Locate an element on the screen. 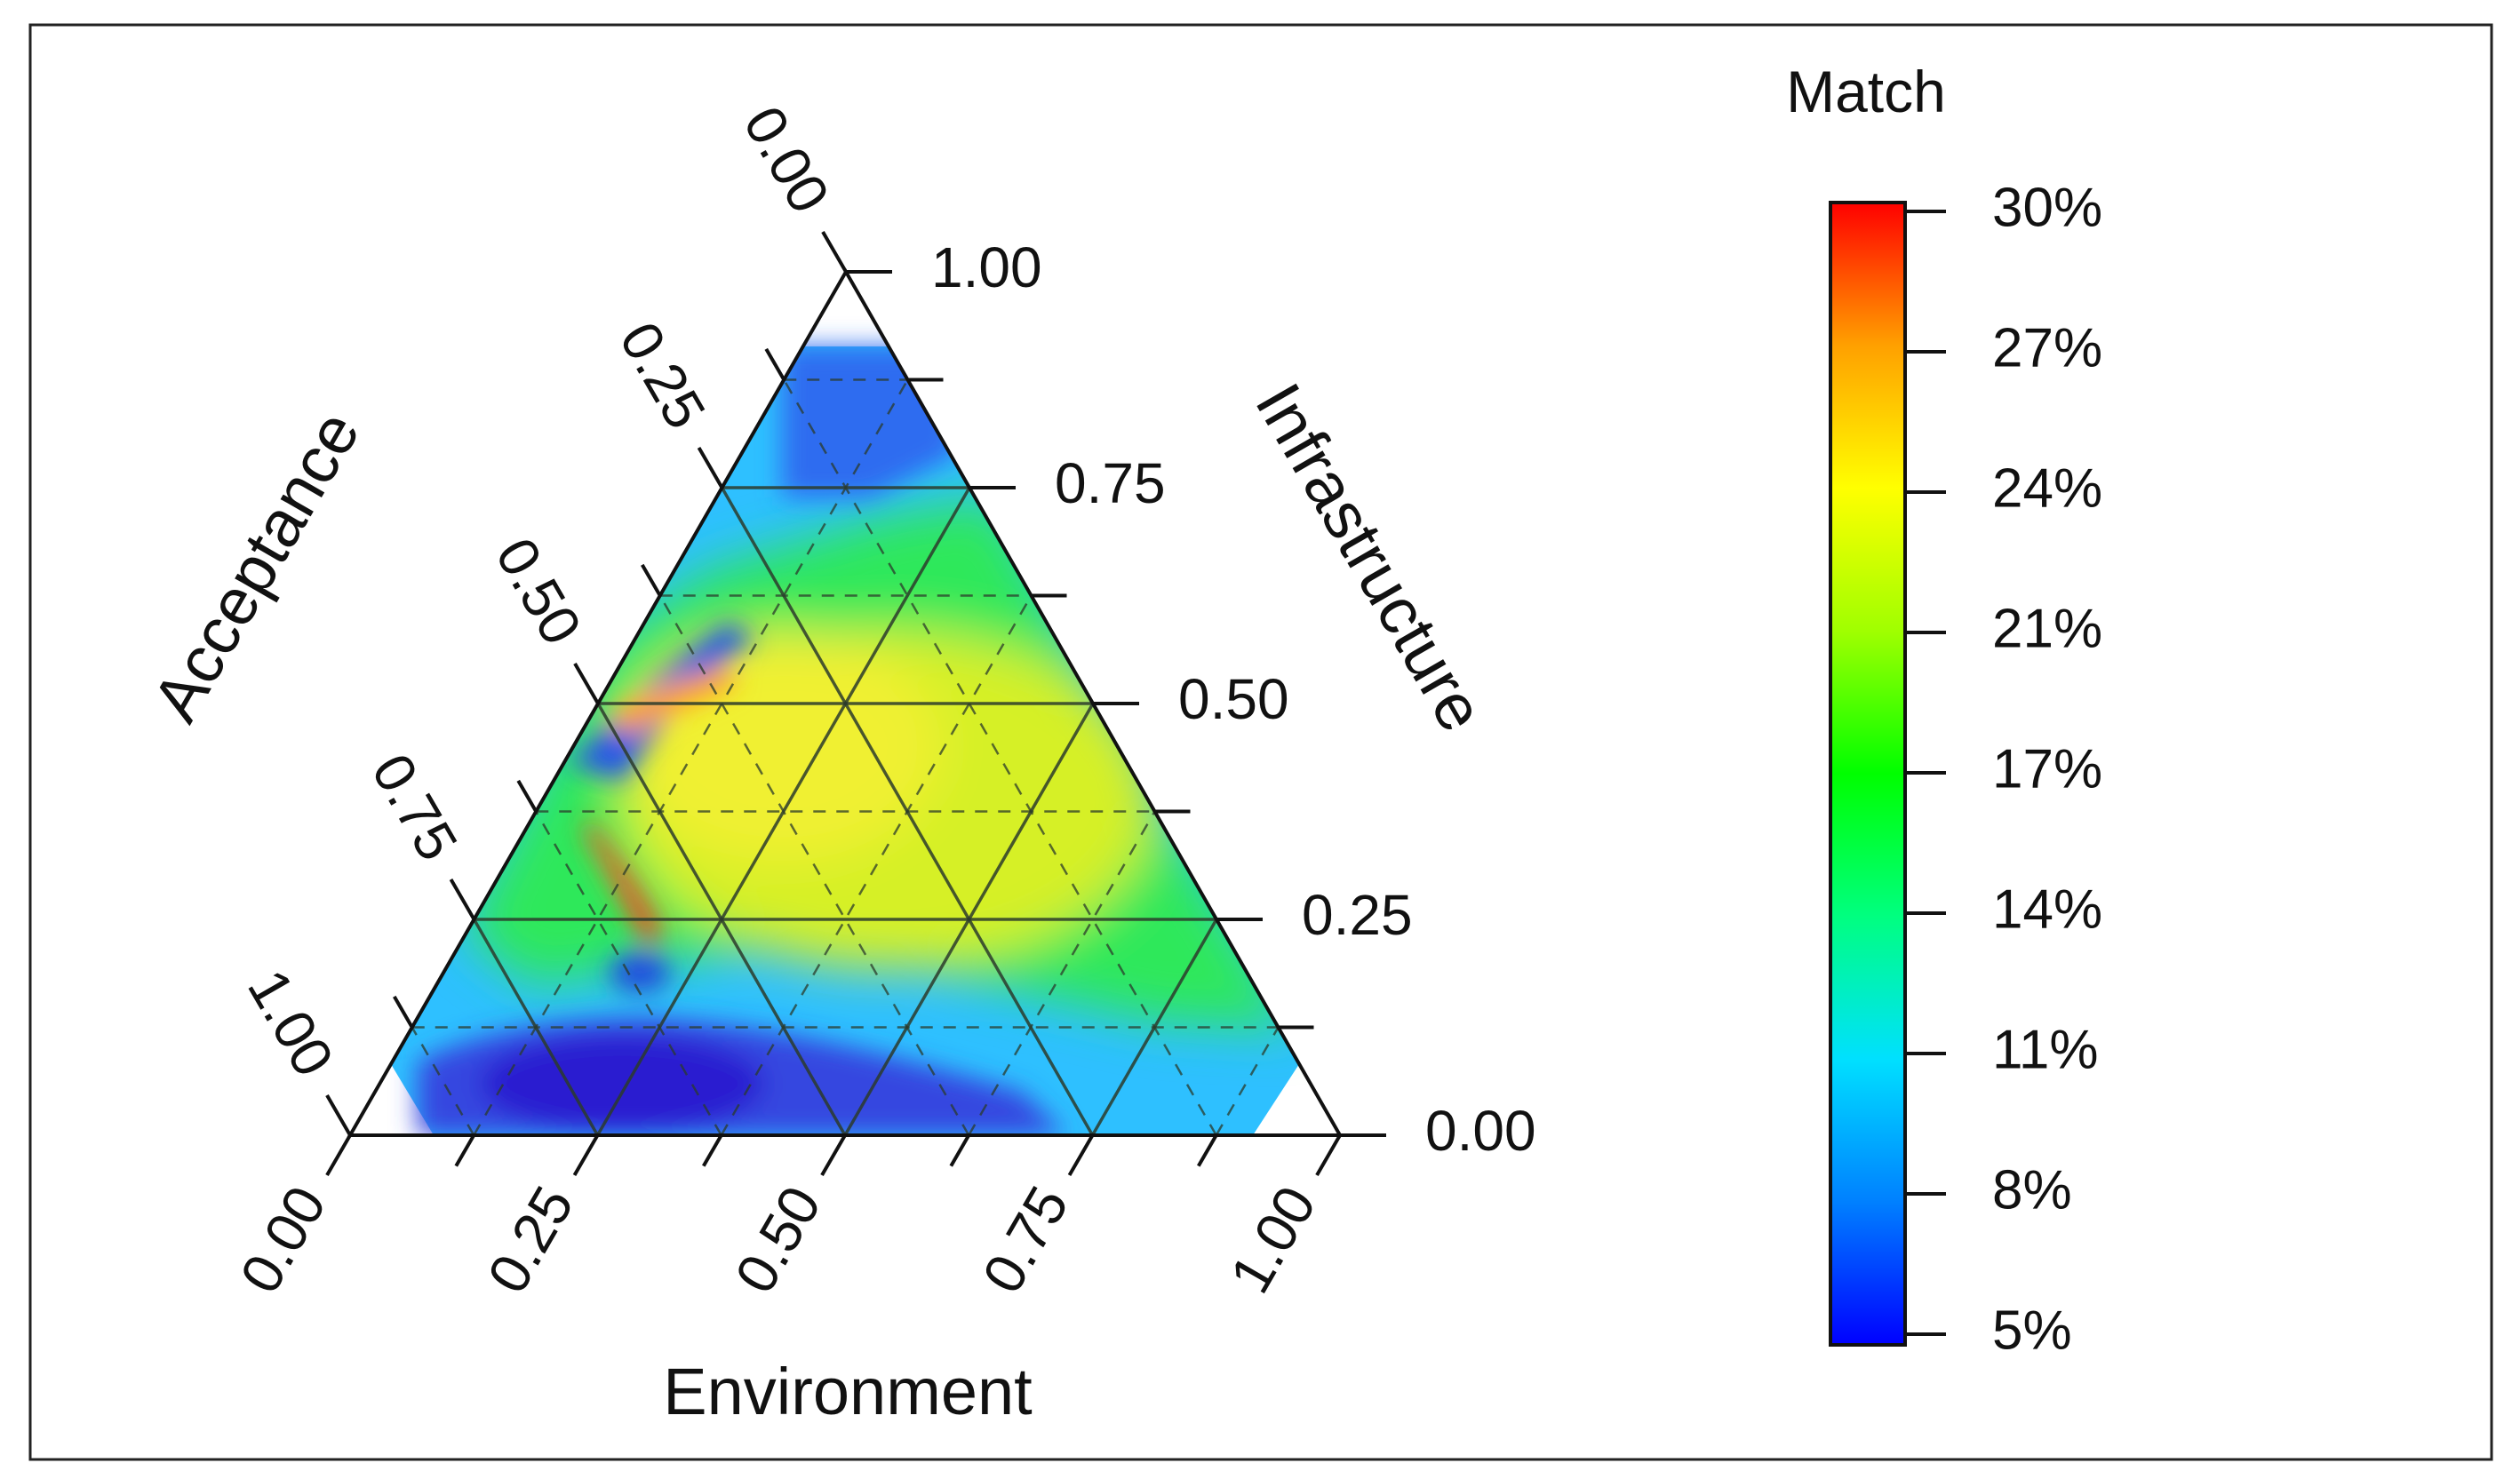 This screenshot has height=1479, width=2520. colorbar-tick-label: 21% is located at coordinates (2047, 629).